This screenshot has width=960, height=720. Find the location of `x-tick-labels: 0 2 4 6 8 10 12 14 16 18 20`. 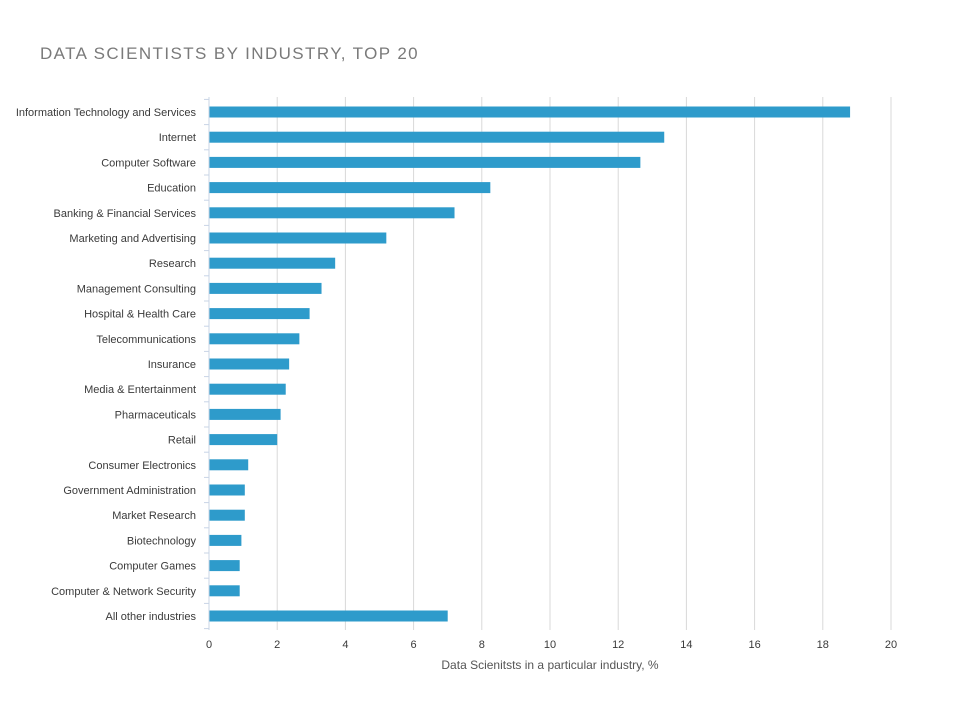

x-tick-labels: 0 2 4 6 8 10 12 14 16 18 20 is located at coordinates (551, 645).